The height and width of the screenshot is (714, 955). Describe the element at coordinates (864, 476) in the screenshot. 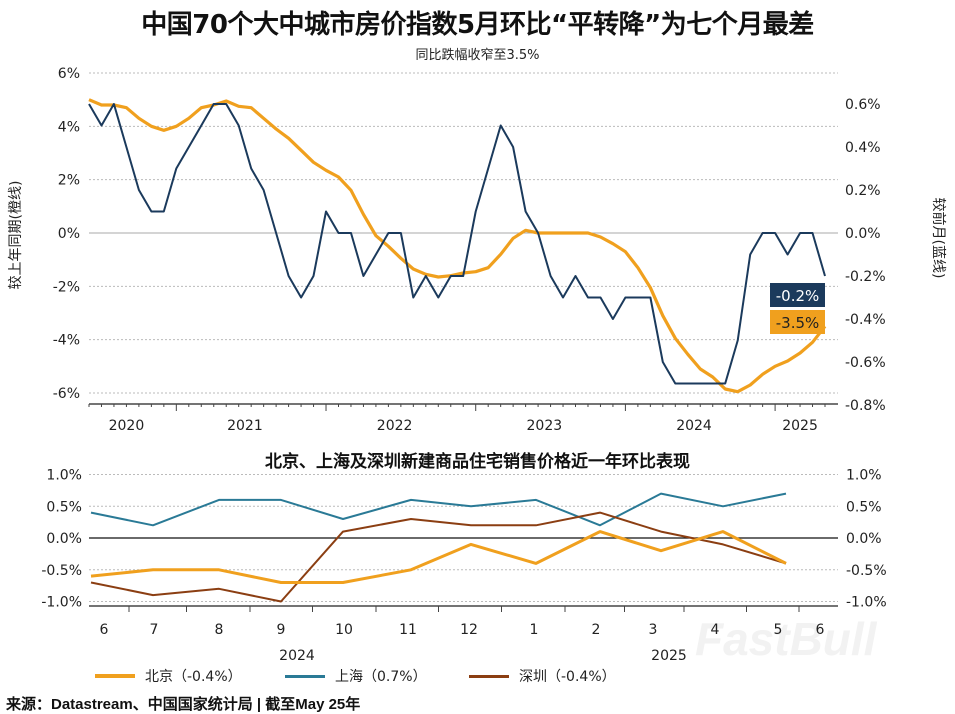

I see `y-tick-right: 1.0%` at that location.